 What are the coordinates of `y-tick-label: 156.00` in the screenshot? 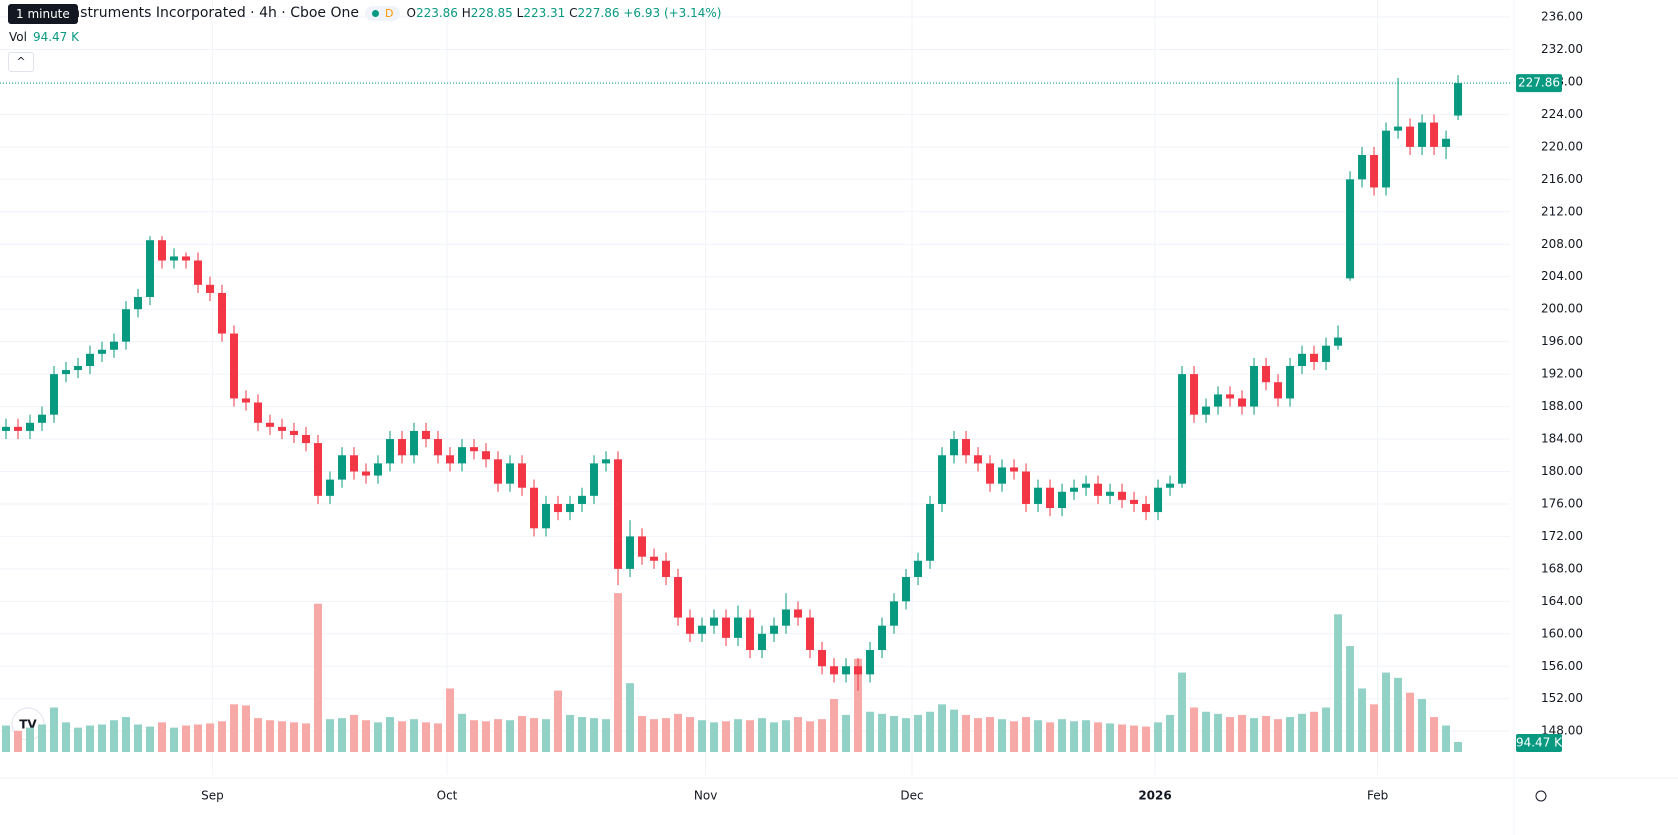 It's located at (1562, 666).